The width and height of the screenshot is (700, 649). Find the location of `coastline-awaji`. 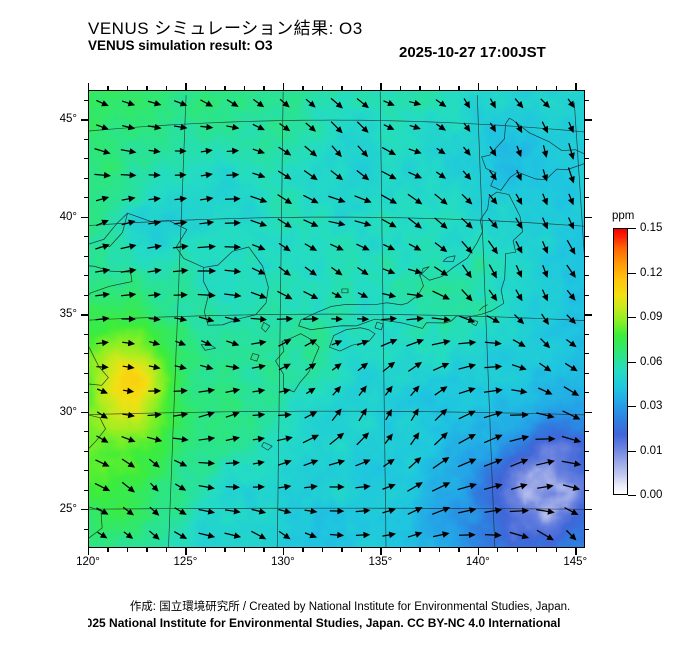

coastline-awaji is located at coordinates (379, 326).